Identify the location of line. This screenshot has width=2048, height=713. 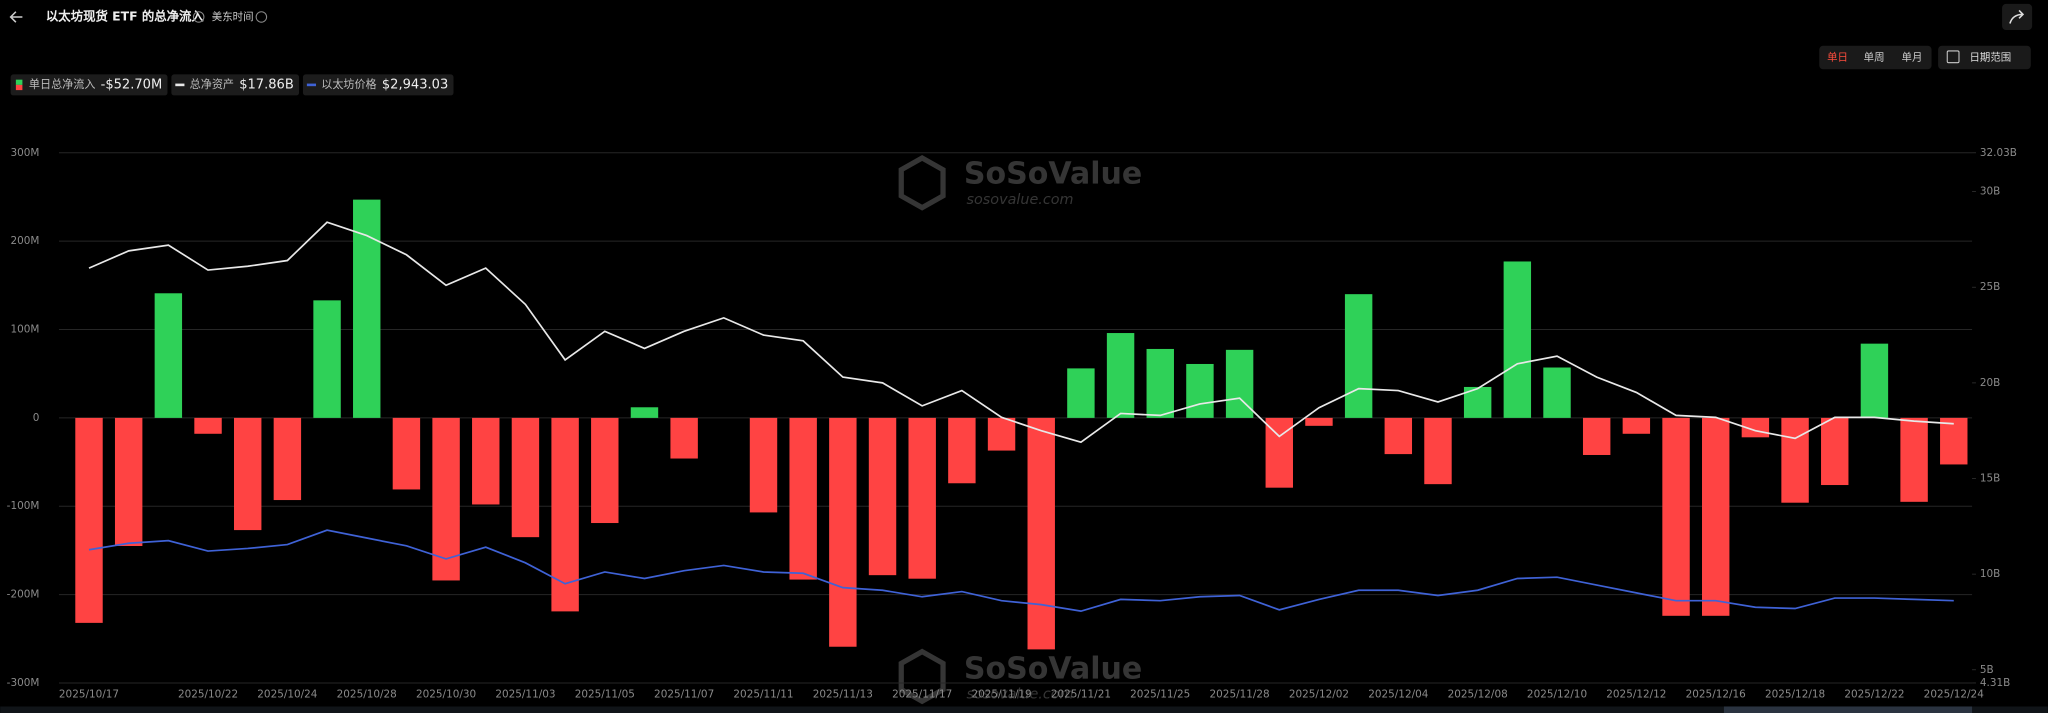
(1021, 571).